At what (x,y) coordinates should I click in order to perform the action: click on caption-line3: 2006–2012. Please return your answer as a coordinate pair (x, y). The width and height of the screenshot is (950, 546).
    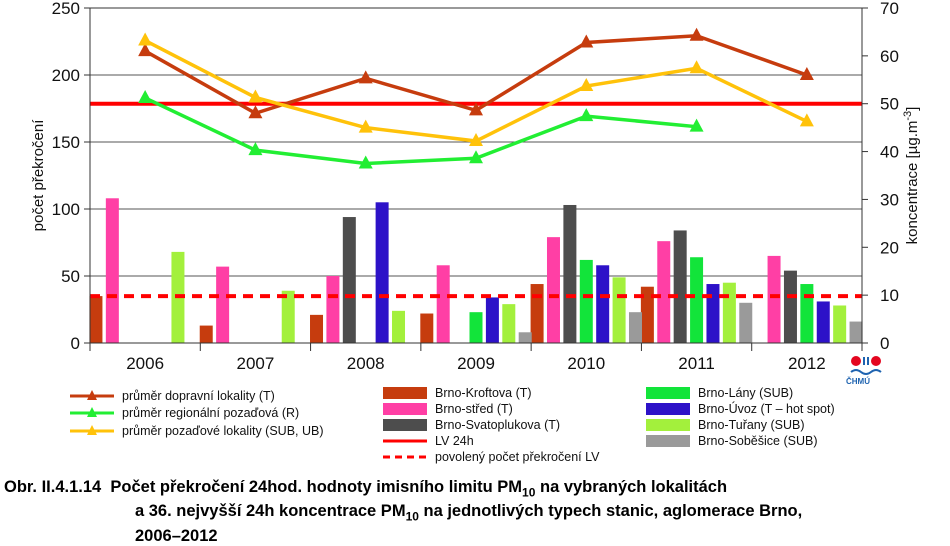
    Looking at the image, I should click on (176, 535).